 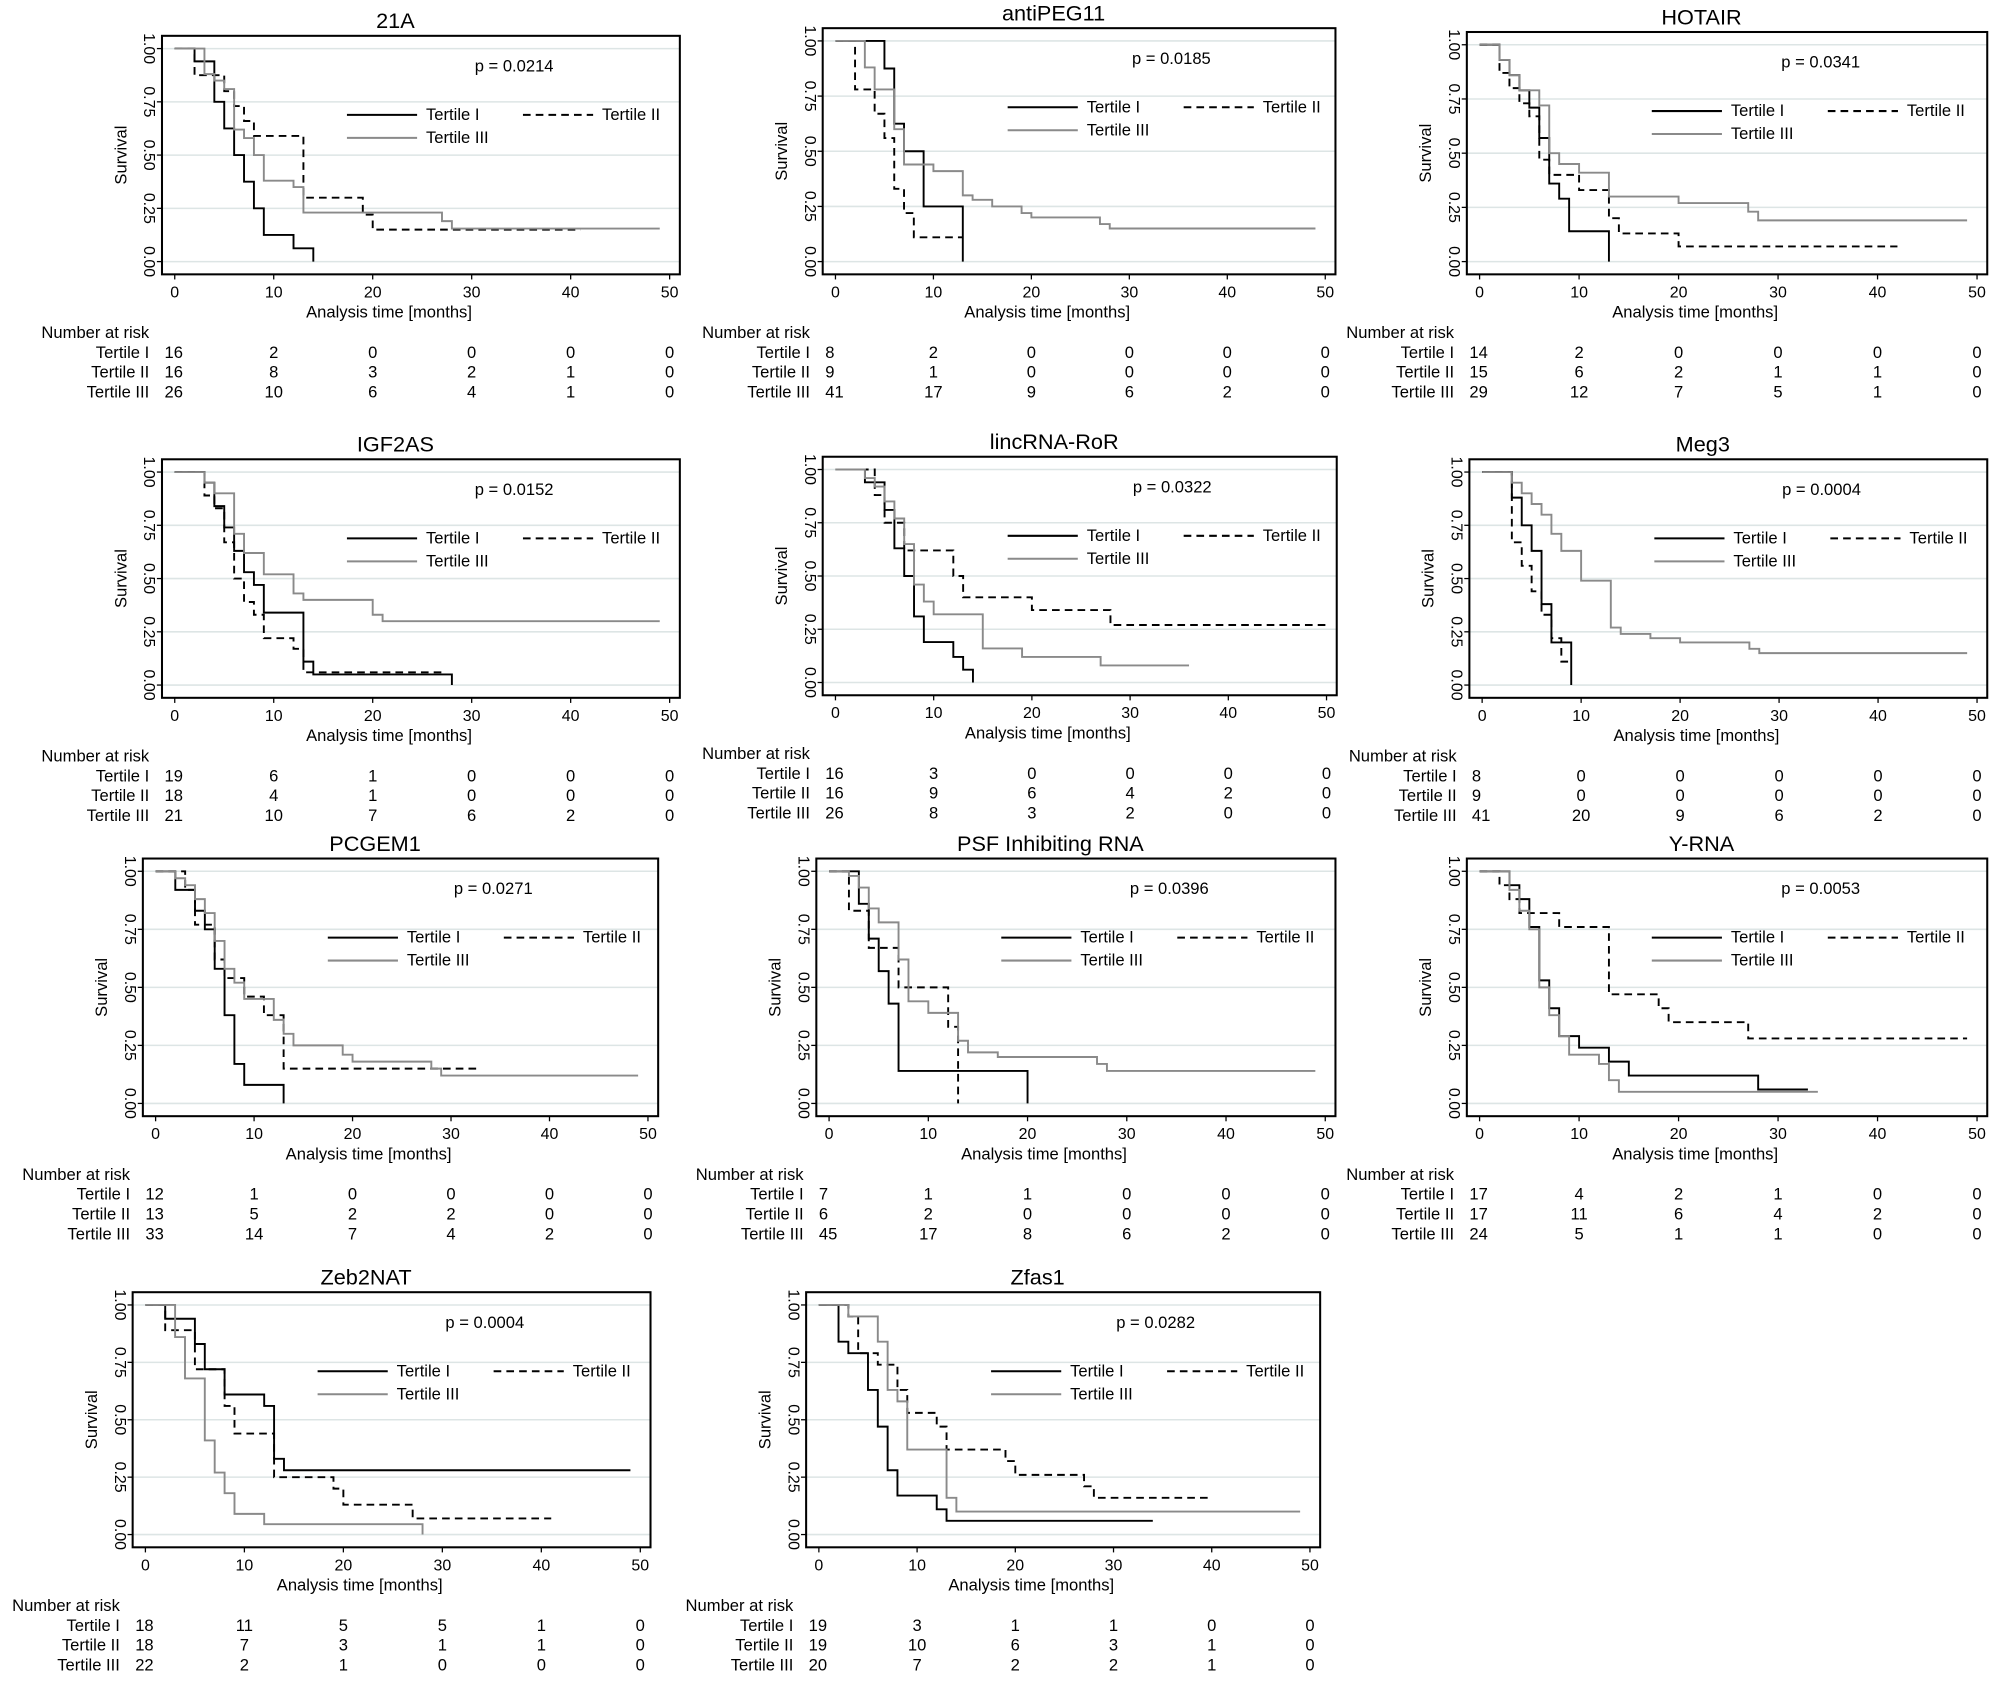 I want to click on p-value: p = 0.0282, so click(x=1155, y=1322).